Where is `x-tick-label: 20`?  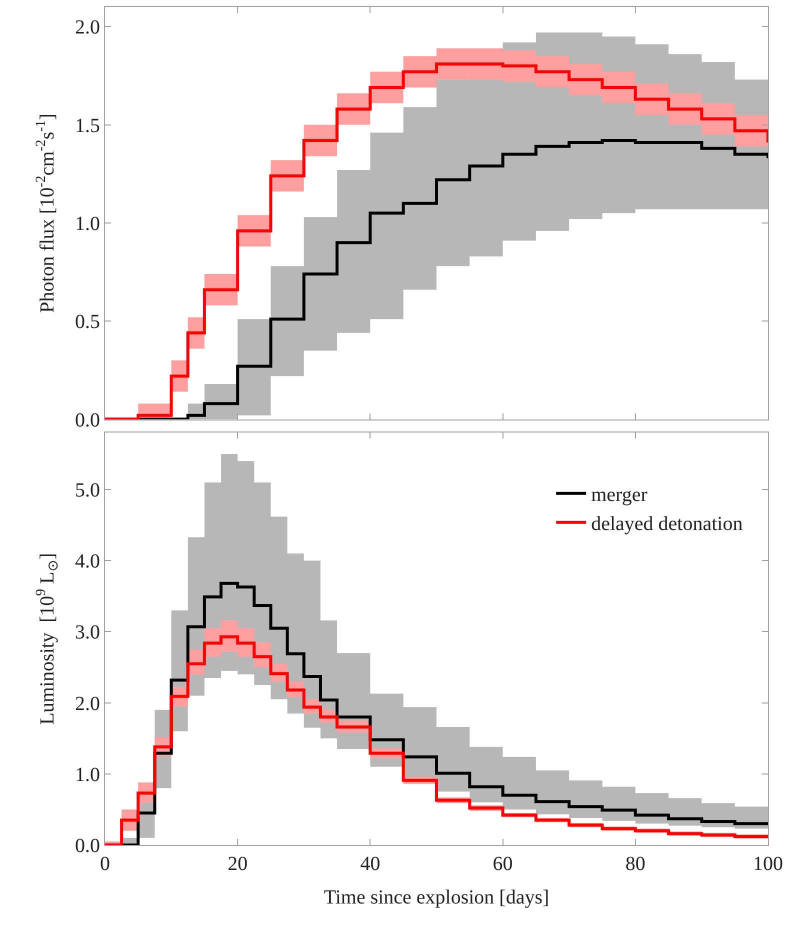 x-tick-label: 20 is located at coordinates (238, 864).